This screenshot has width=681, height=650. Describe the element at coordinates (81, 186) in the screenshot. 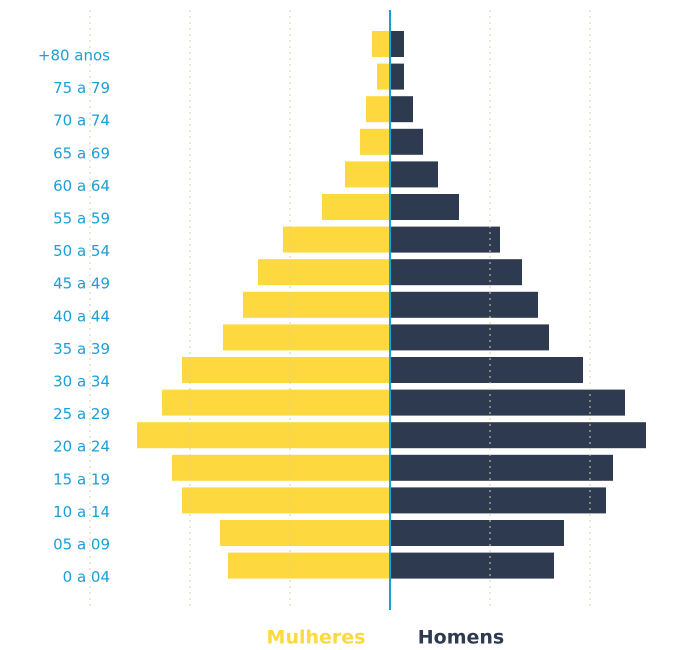

I see `category-label: 60 a 64` at that location.